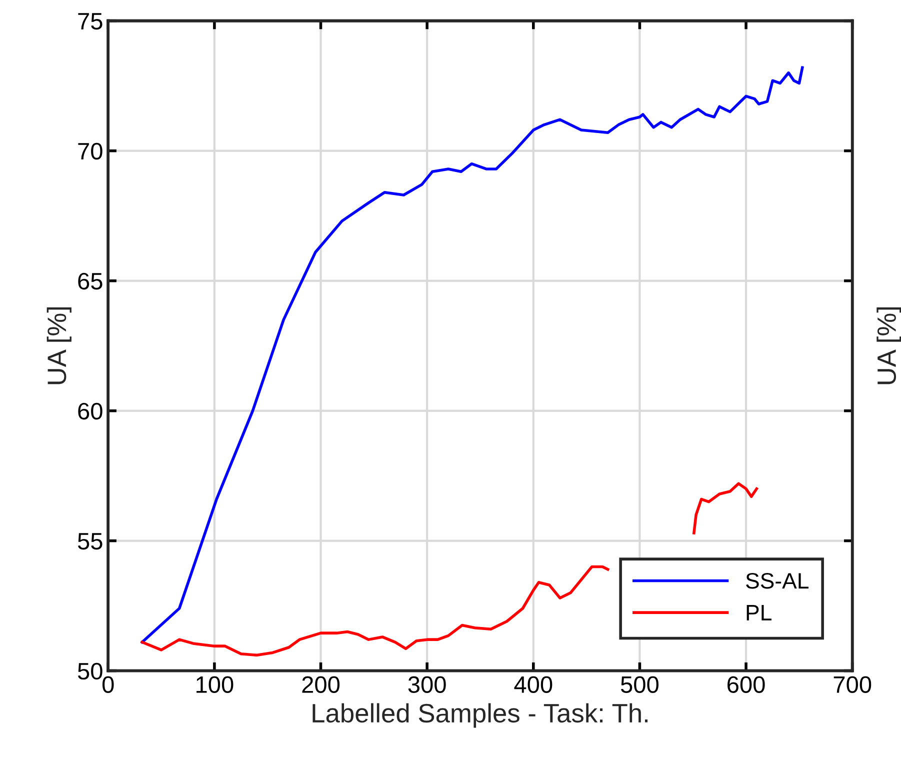 The height and width of the screenshot is (771, 901). Describe the element at coordinates (215, 684) in the screenshot. I see `x-tick-label: 100` at that location.